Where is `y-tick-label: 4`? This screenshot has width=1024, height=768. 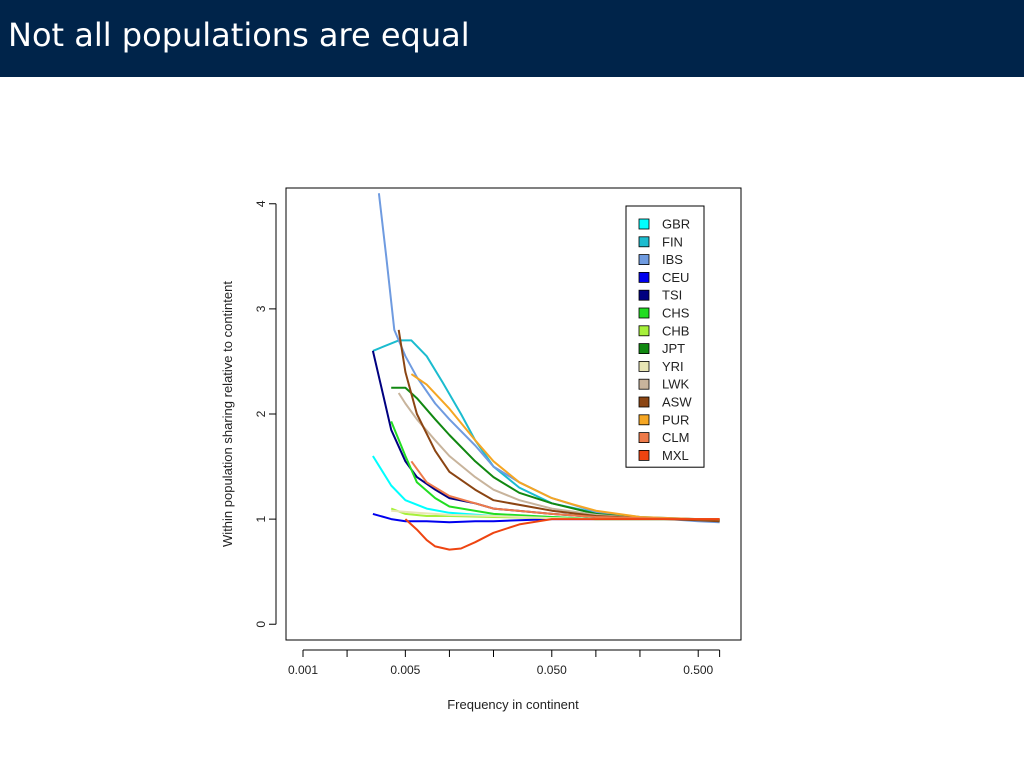 y-tick-label: 4 is located at coordinates (261, 203).